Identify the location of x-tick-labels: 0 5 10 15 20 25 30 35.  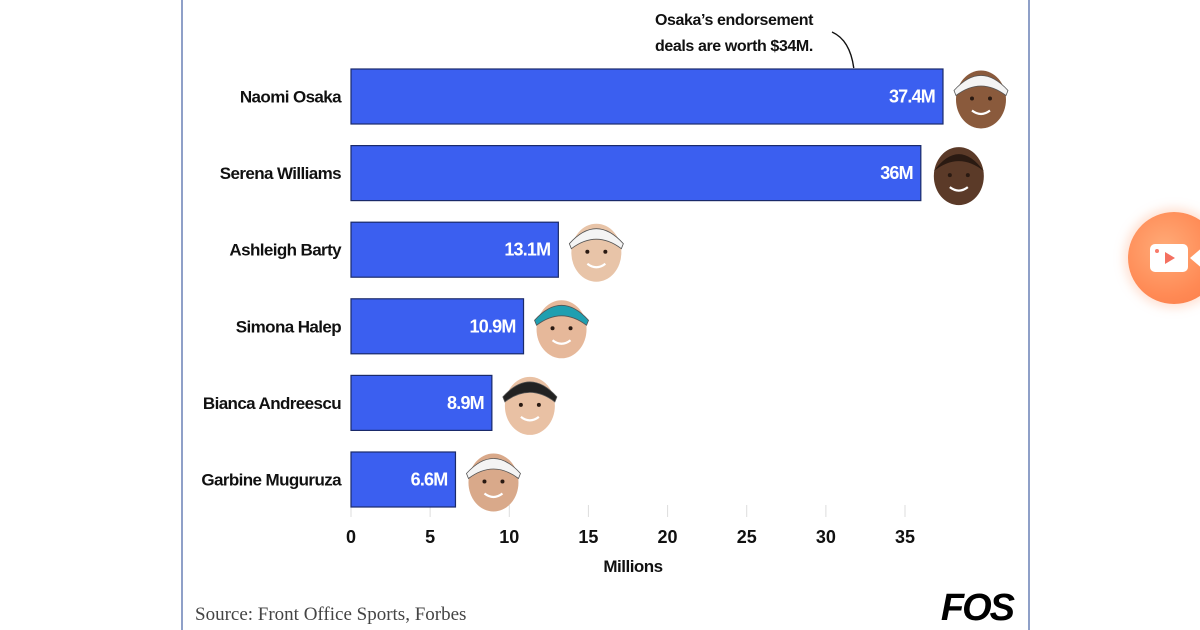
(630, 537).